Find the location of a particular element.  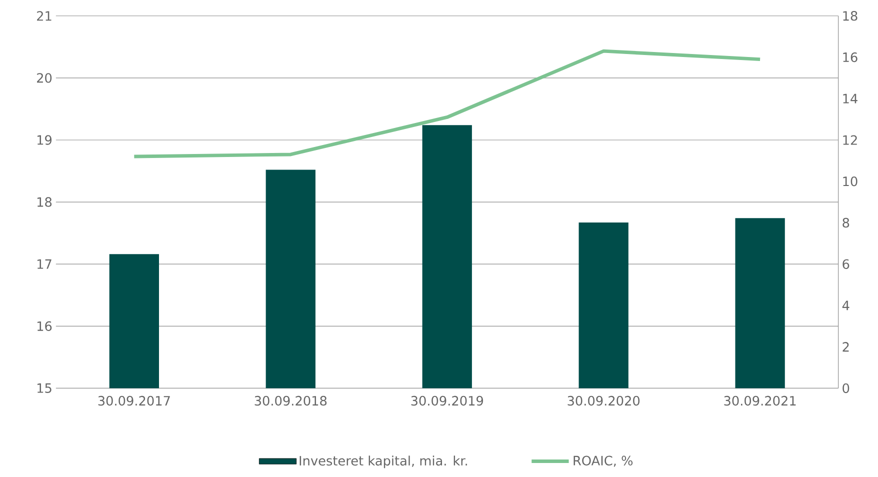

x-tick-label: 30.09.2018 is located at coordinates (290, 401).